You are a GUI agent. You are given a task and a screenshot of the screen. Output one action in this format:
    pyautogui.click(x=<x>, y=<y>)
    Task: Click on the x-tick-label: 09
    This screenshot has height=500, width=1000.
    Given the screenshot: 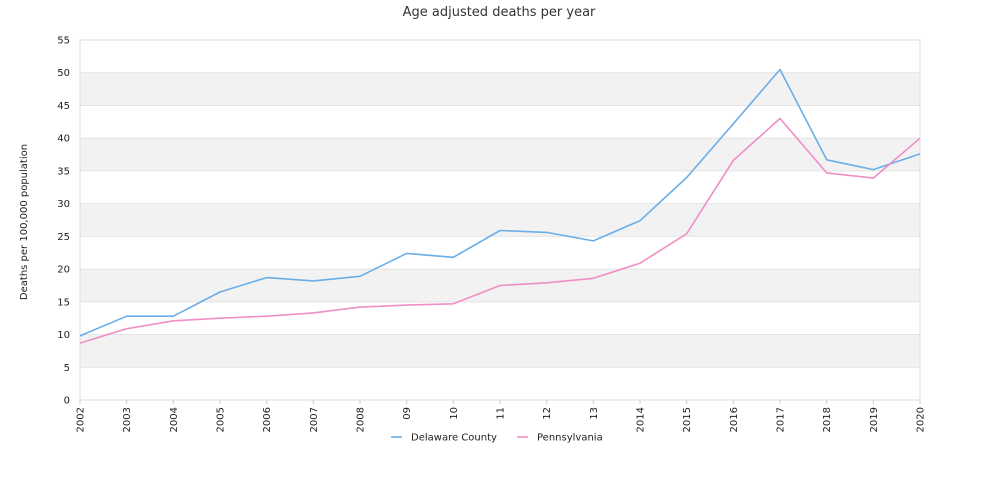 What is the action you would take?
    pyautogui.click(x=407, y=413)
    